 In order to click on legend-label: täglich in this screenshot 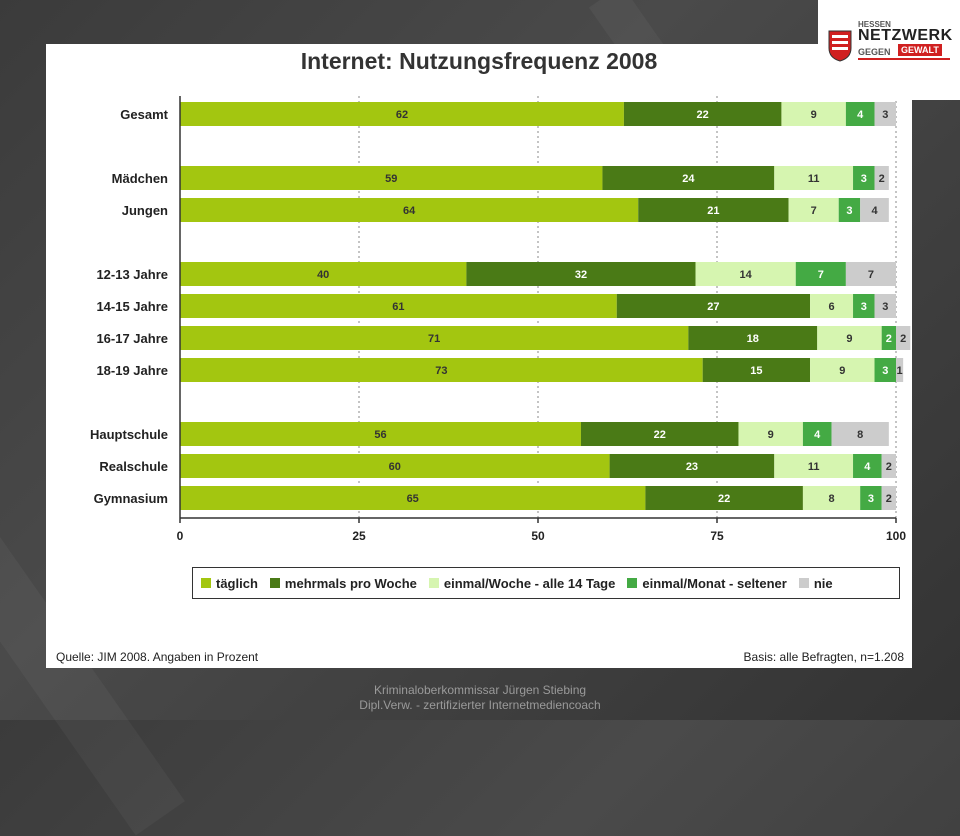, I will do `click(237, 583)`.